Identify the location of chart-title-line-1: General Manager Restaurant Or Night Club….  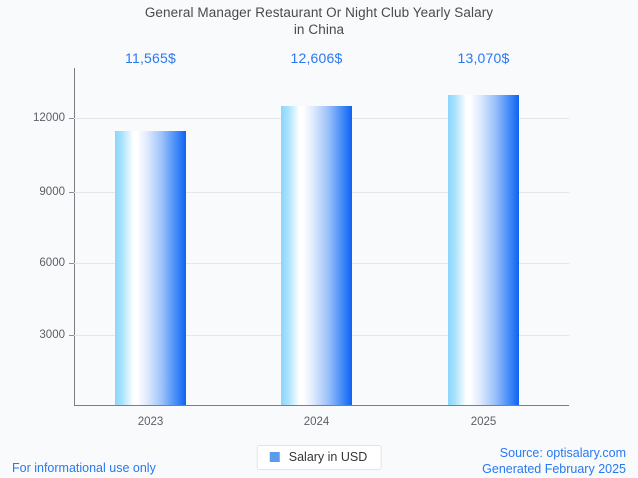
(319, 12).